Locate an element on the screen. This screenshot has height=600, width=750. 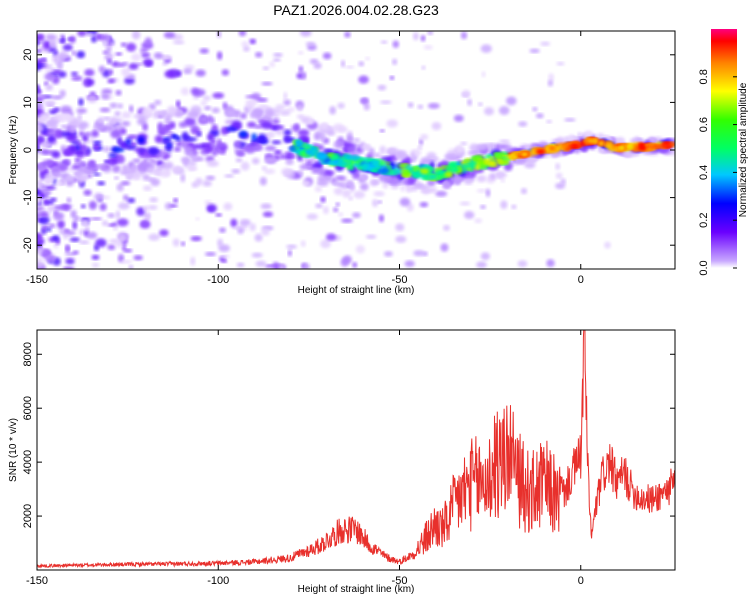
colorbar-tick-label: 0.6 is located at coordinates (704, 124).